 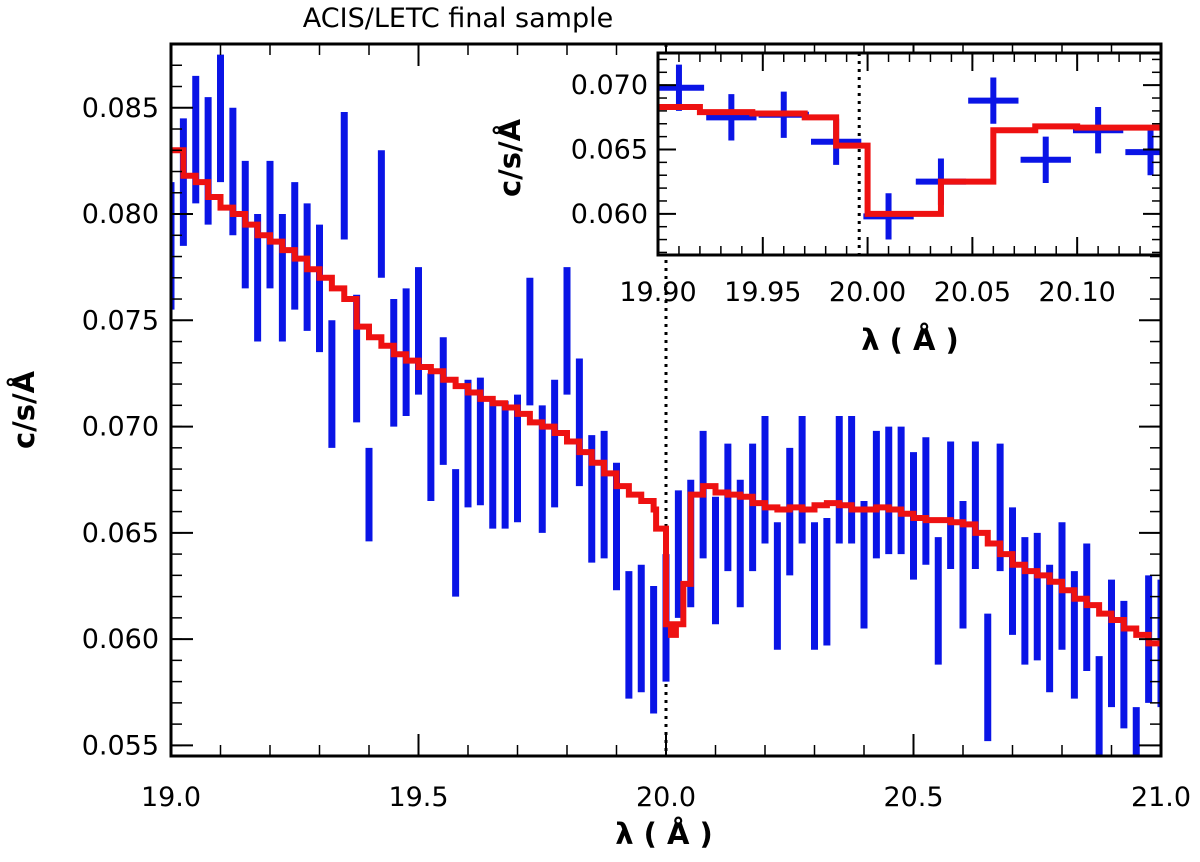 What do you see at coordinates (867, 292) in the screenshot?
I see `inset-x-tick-label: 20.00` at bounding box center [867, 292].